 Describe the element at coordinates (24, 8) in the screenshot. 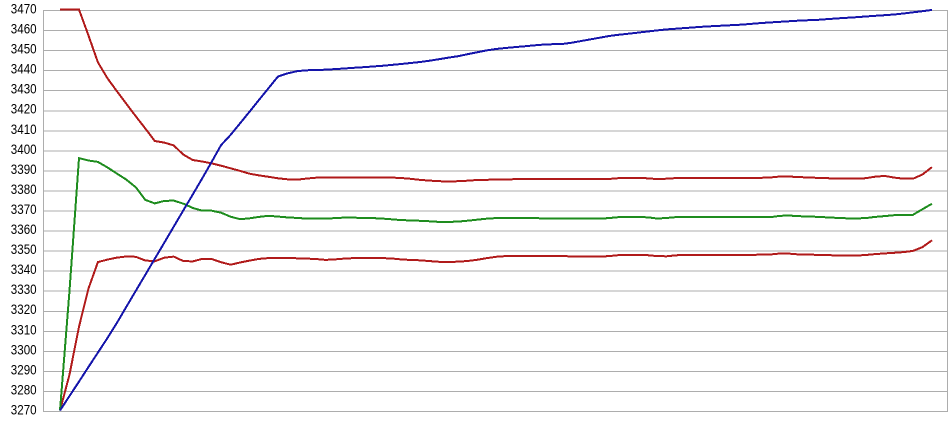

I see `svg-text: 3470` at that location.